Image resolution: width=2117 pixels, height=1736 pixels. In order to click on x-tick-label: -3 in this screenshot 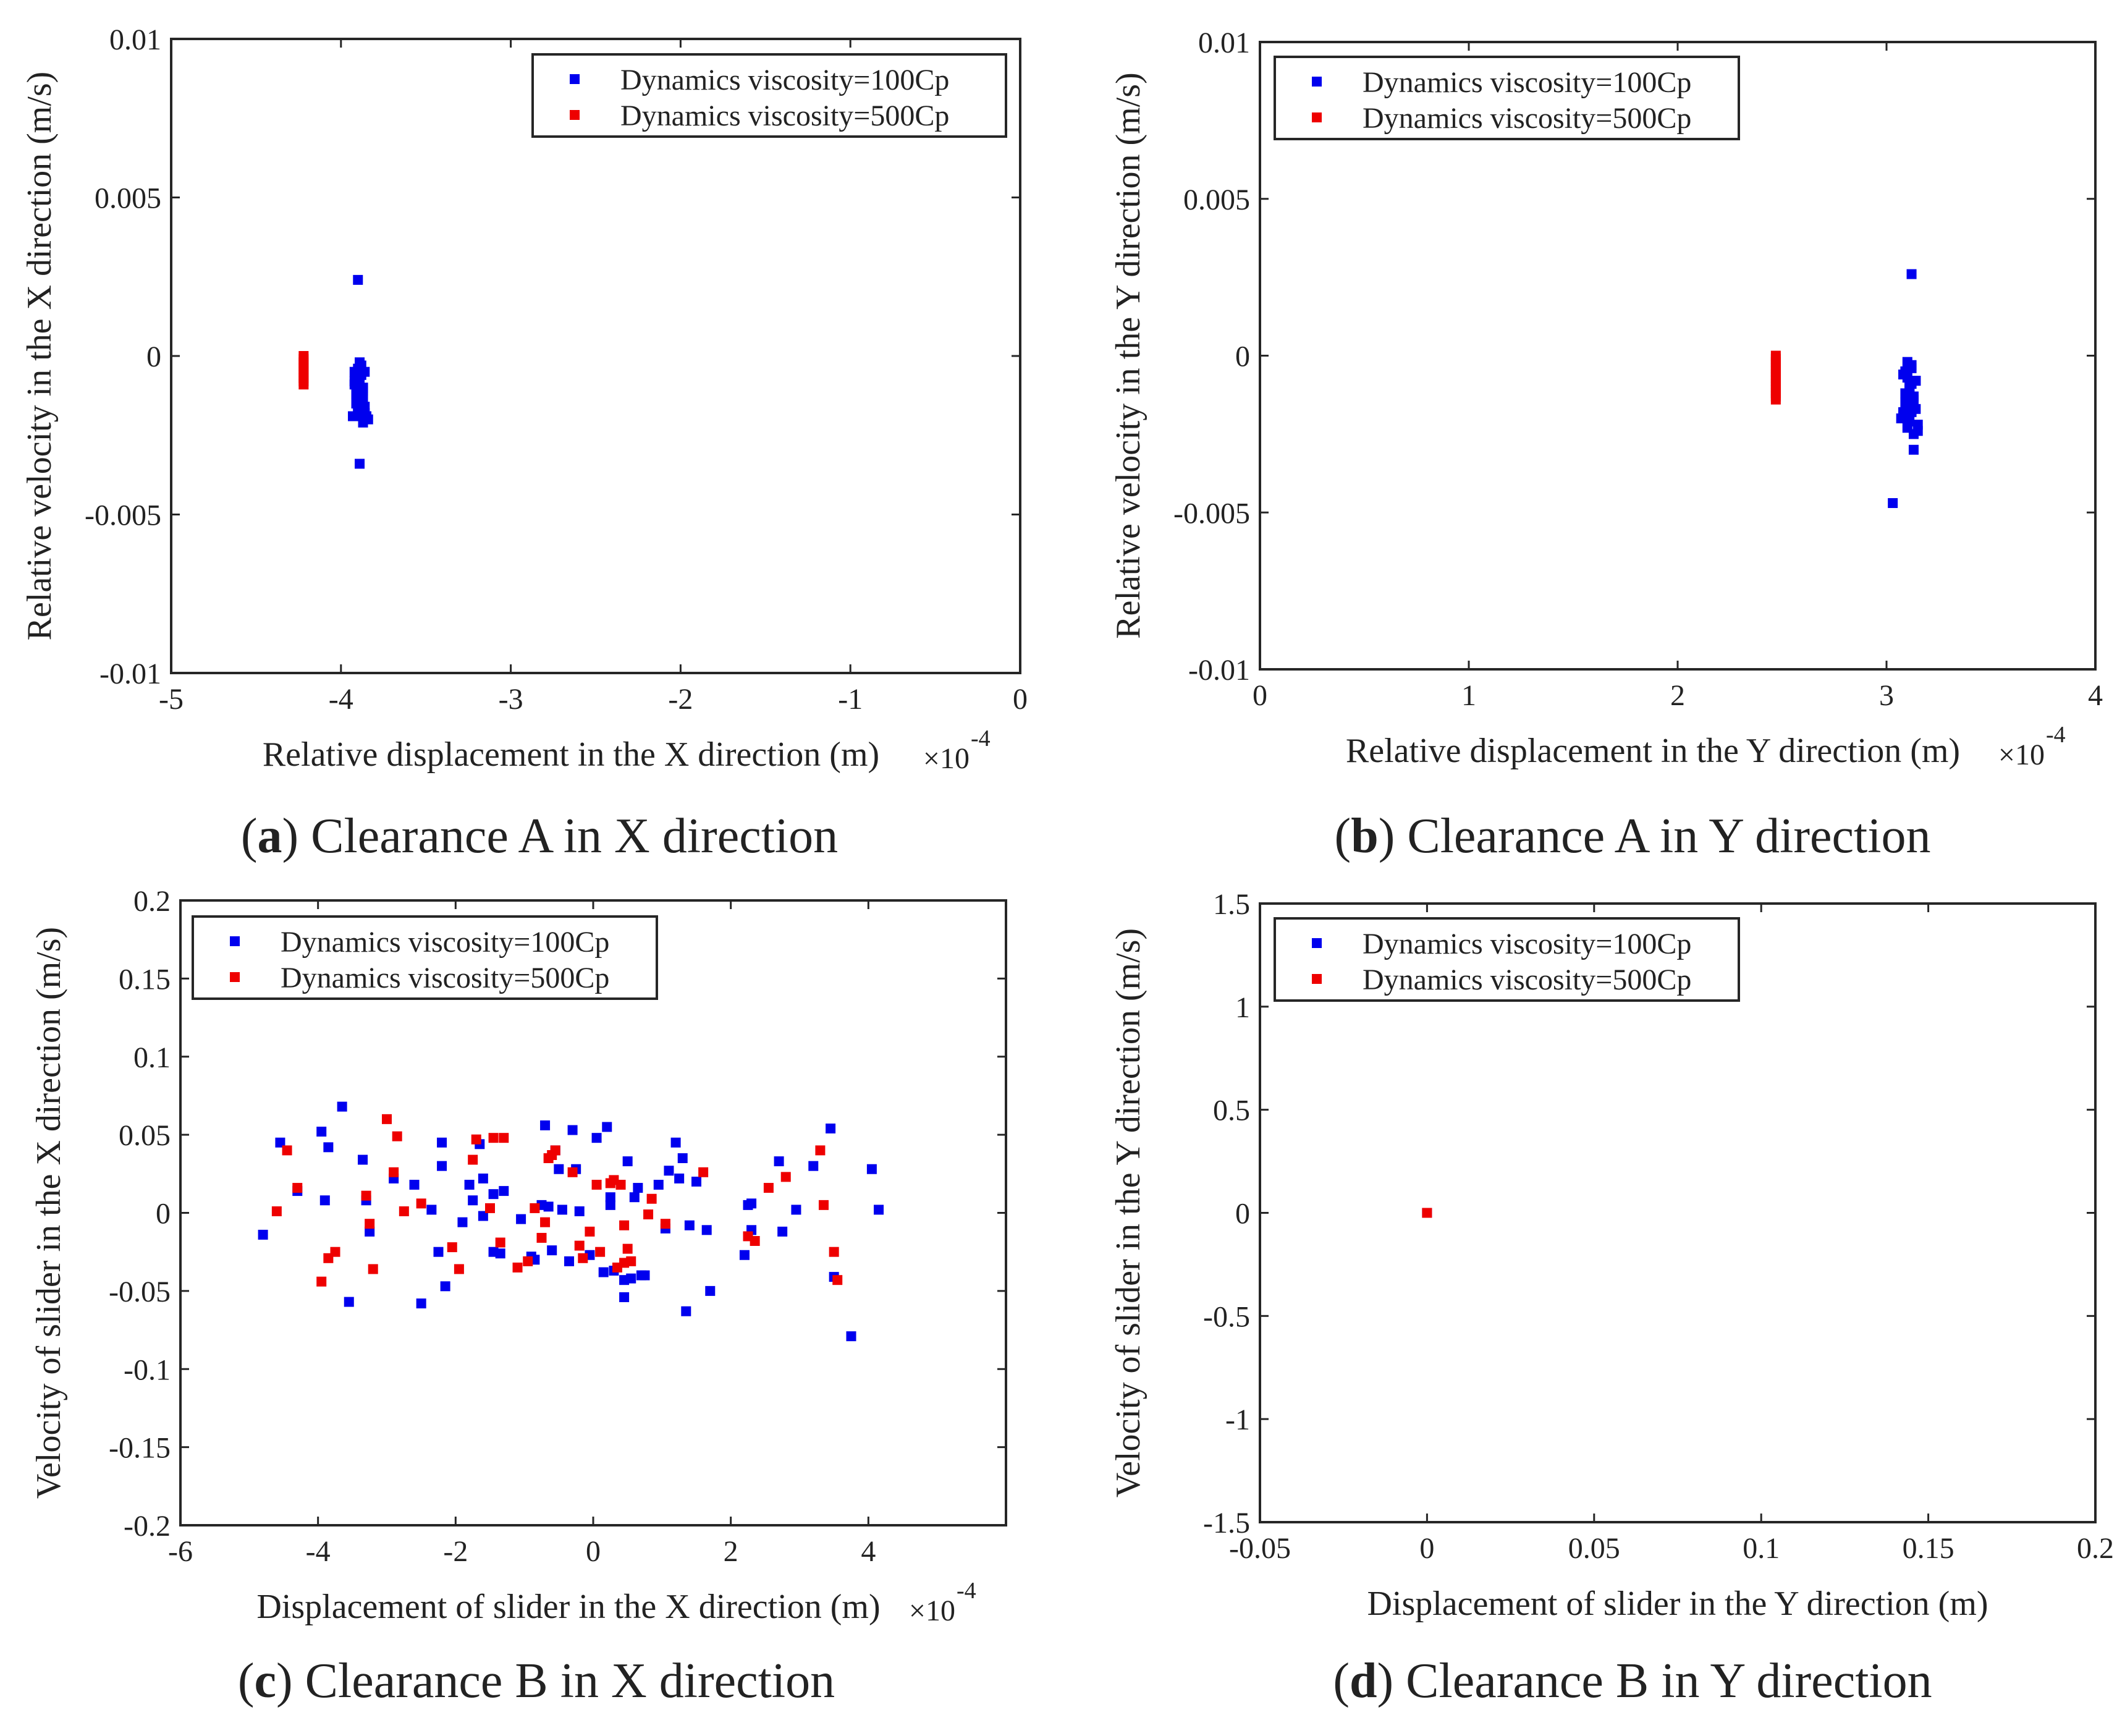, I will do `click(511, 700)`.